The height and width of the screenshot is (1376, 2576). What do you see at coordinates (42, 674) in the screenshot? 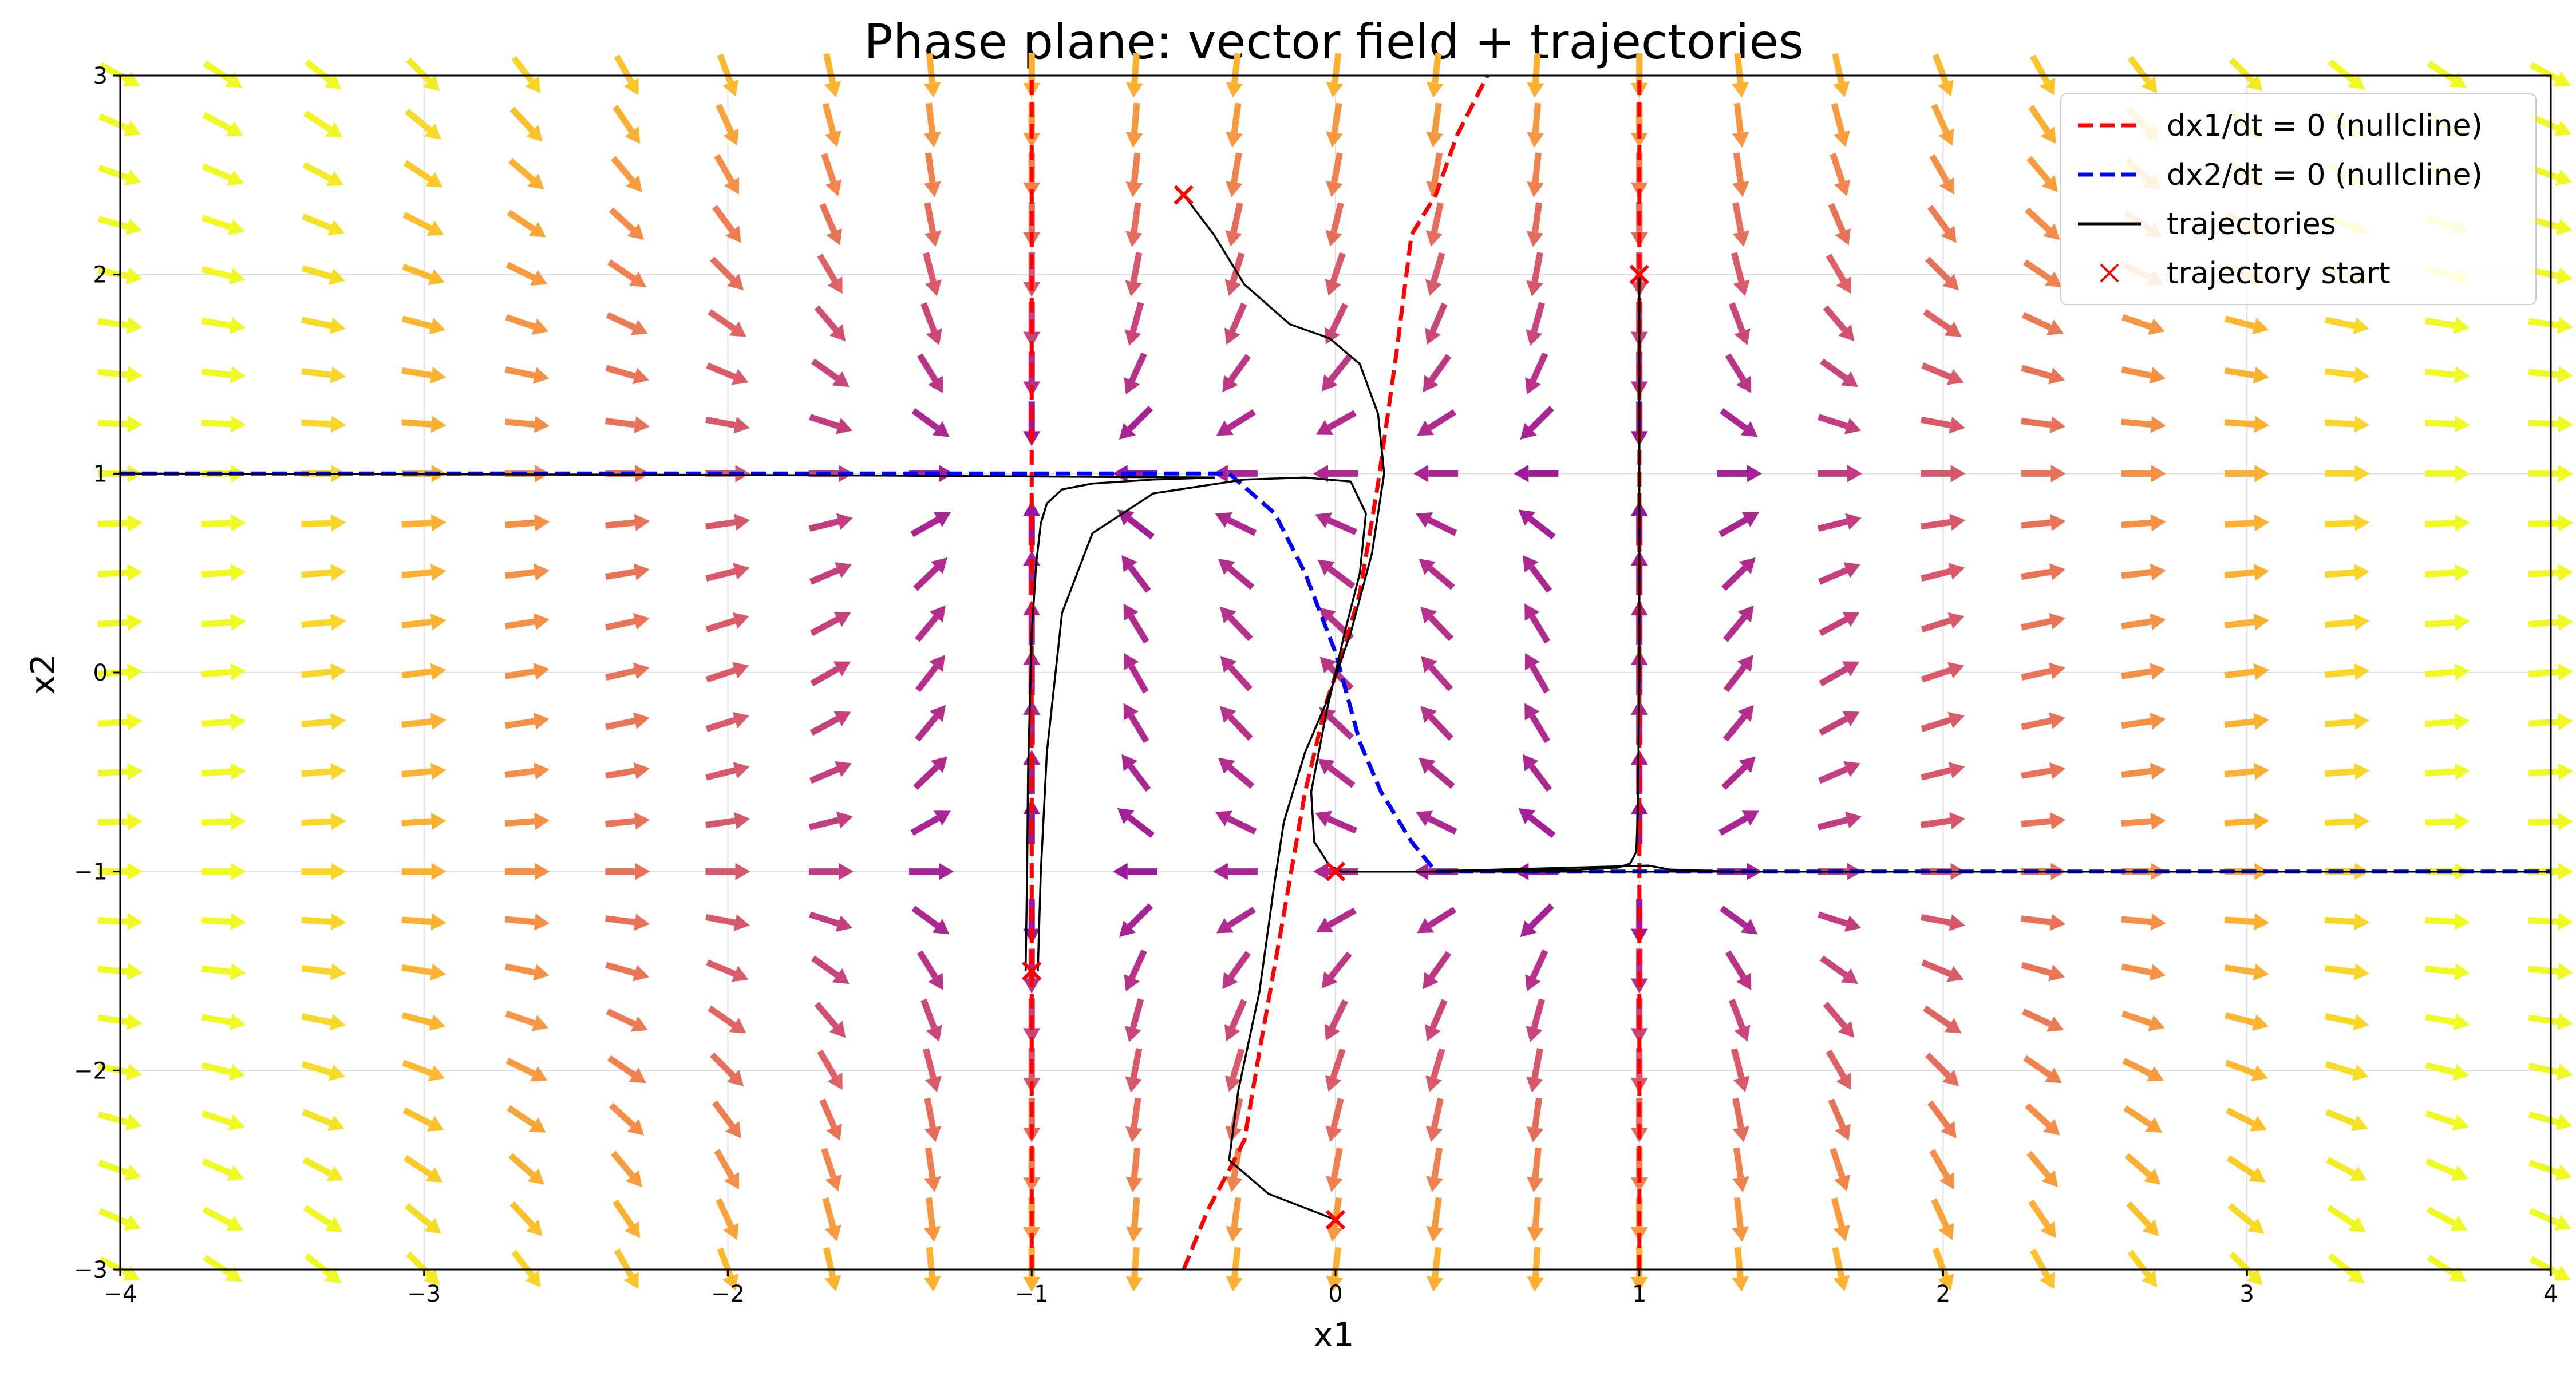
I see `y-axis-label: x2` at bounding box center [42, 674].